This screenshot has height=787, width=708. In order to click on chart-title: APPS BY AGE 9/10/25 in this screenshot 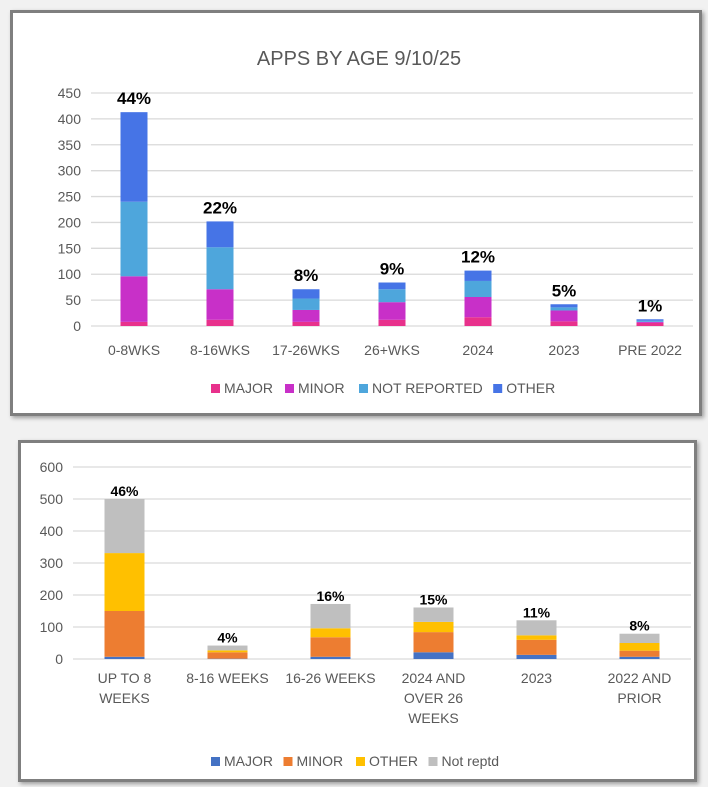, I will do `click(359, 59)`.